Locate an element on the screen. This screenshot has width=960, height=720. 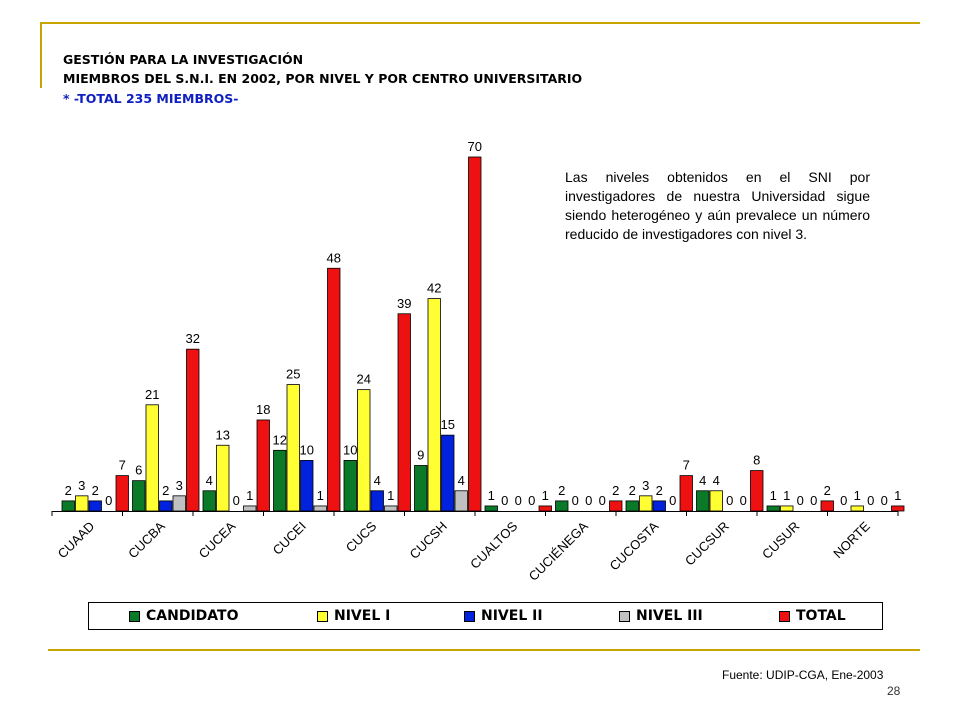
total-members-note: * -TOTAL 235 MIEMBROS- is located at coordinates (151, 98).